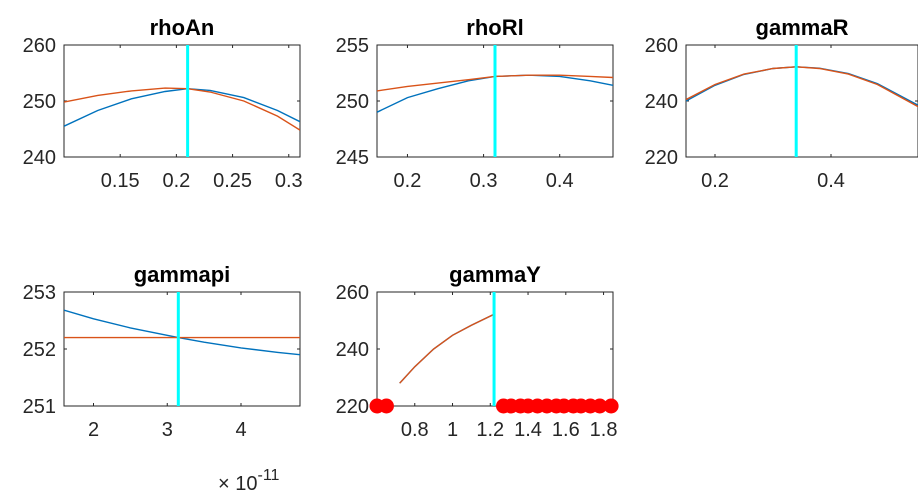 The width and height of the screenshot is (918, 494). Describe the element at coordinates (352, 46) in the screenshot. I see `y-tick-label: 255` at that location.